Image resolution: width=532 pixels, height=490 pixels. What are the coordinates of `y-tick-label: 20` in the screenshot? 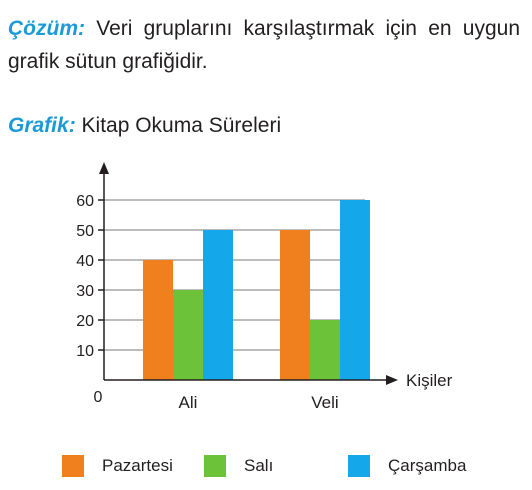 It's located at (85, 321).